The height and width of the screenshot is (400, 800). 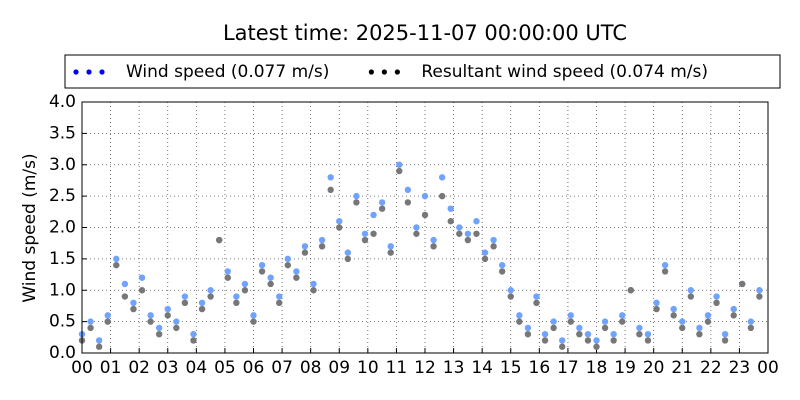 I want to click on y-tick-label: 1.0, so click(x=62, y=290).